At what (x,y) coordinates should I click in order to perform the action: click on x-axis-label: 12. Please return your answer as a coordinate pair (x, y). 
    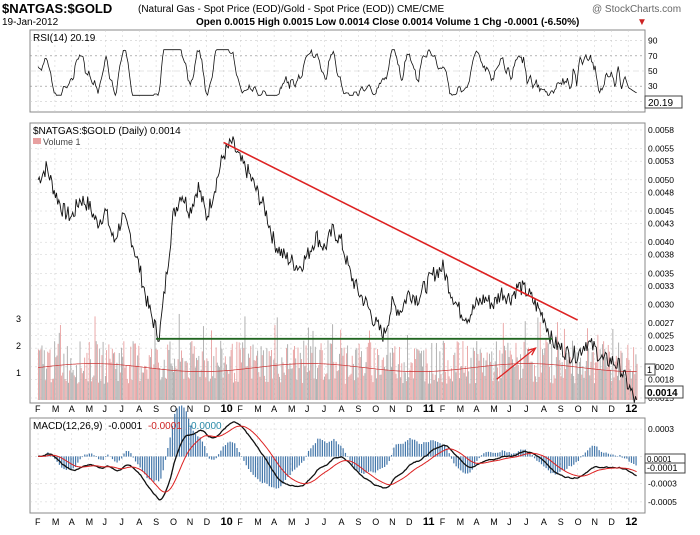
    Looking at the image, I should click on (631, 522).